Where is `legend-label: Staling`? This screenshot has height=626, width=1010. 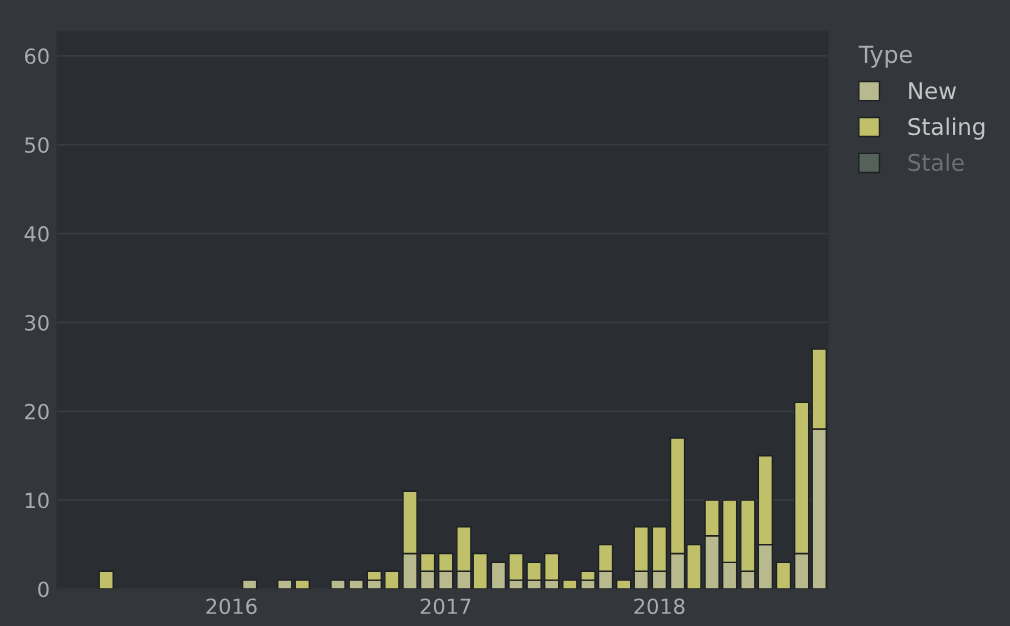
legend-label: Staling is located at coordinates (946, 128).